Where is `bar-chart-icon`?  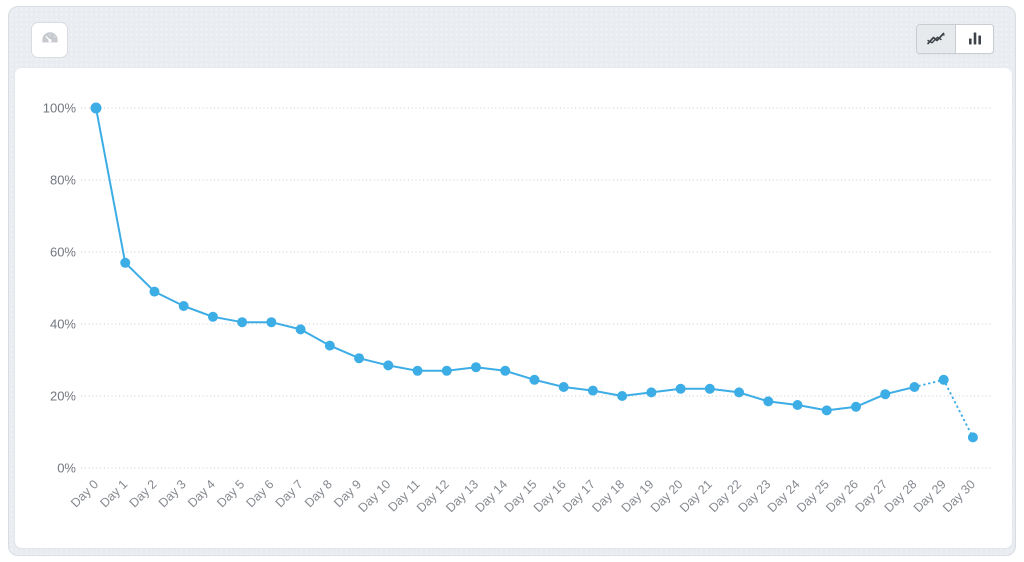 bar-chart-icon is located at coordinates (975, 39).